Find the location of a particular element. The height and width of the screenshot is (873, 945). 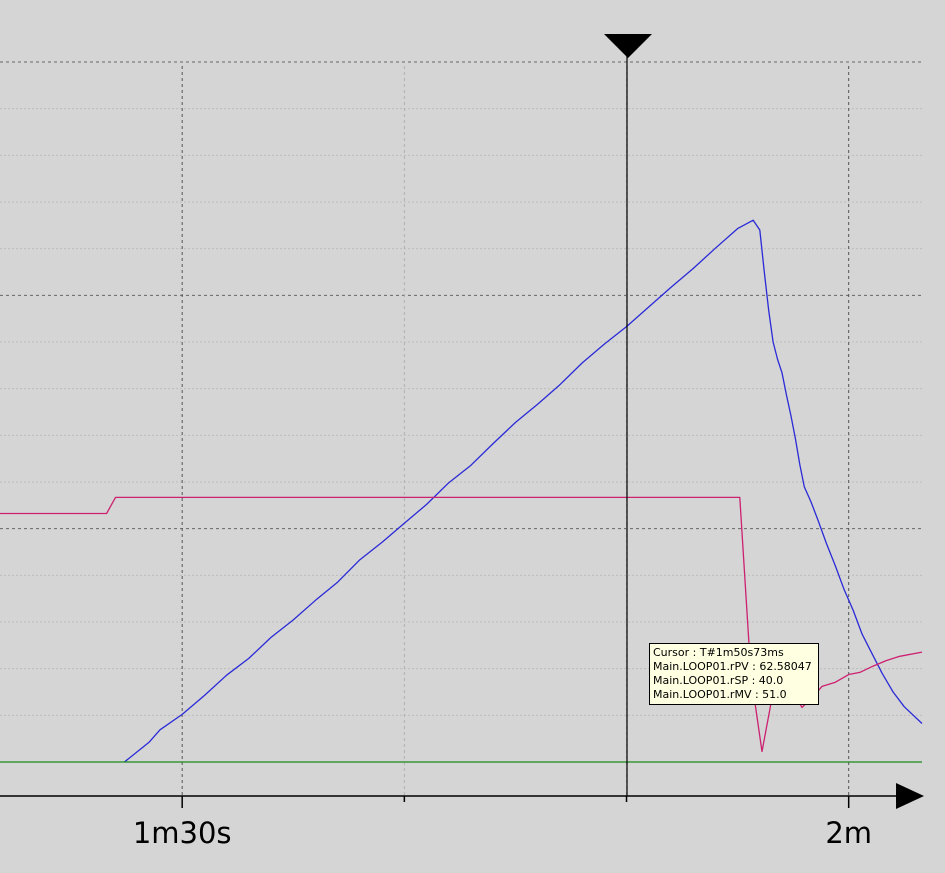

tooltip-cursor-time: Cursor : T#1m50s73ms is located at coordinates (718, 652).